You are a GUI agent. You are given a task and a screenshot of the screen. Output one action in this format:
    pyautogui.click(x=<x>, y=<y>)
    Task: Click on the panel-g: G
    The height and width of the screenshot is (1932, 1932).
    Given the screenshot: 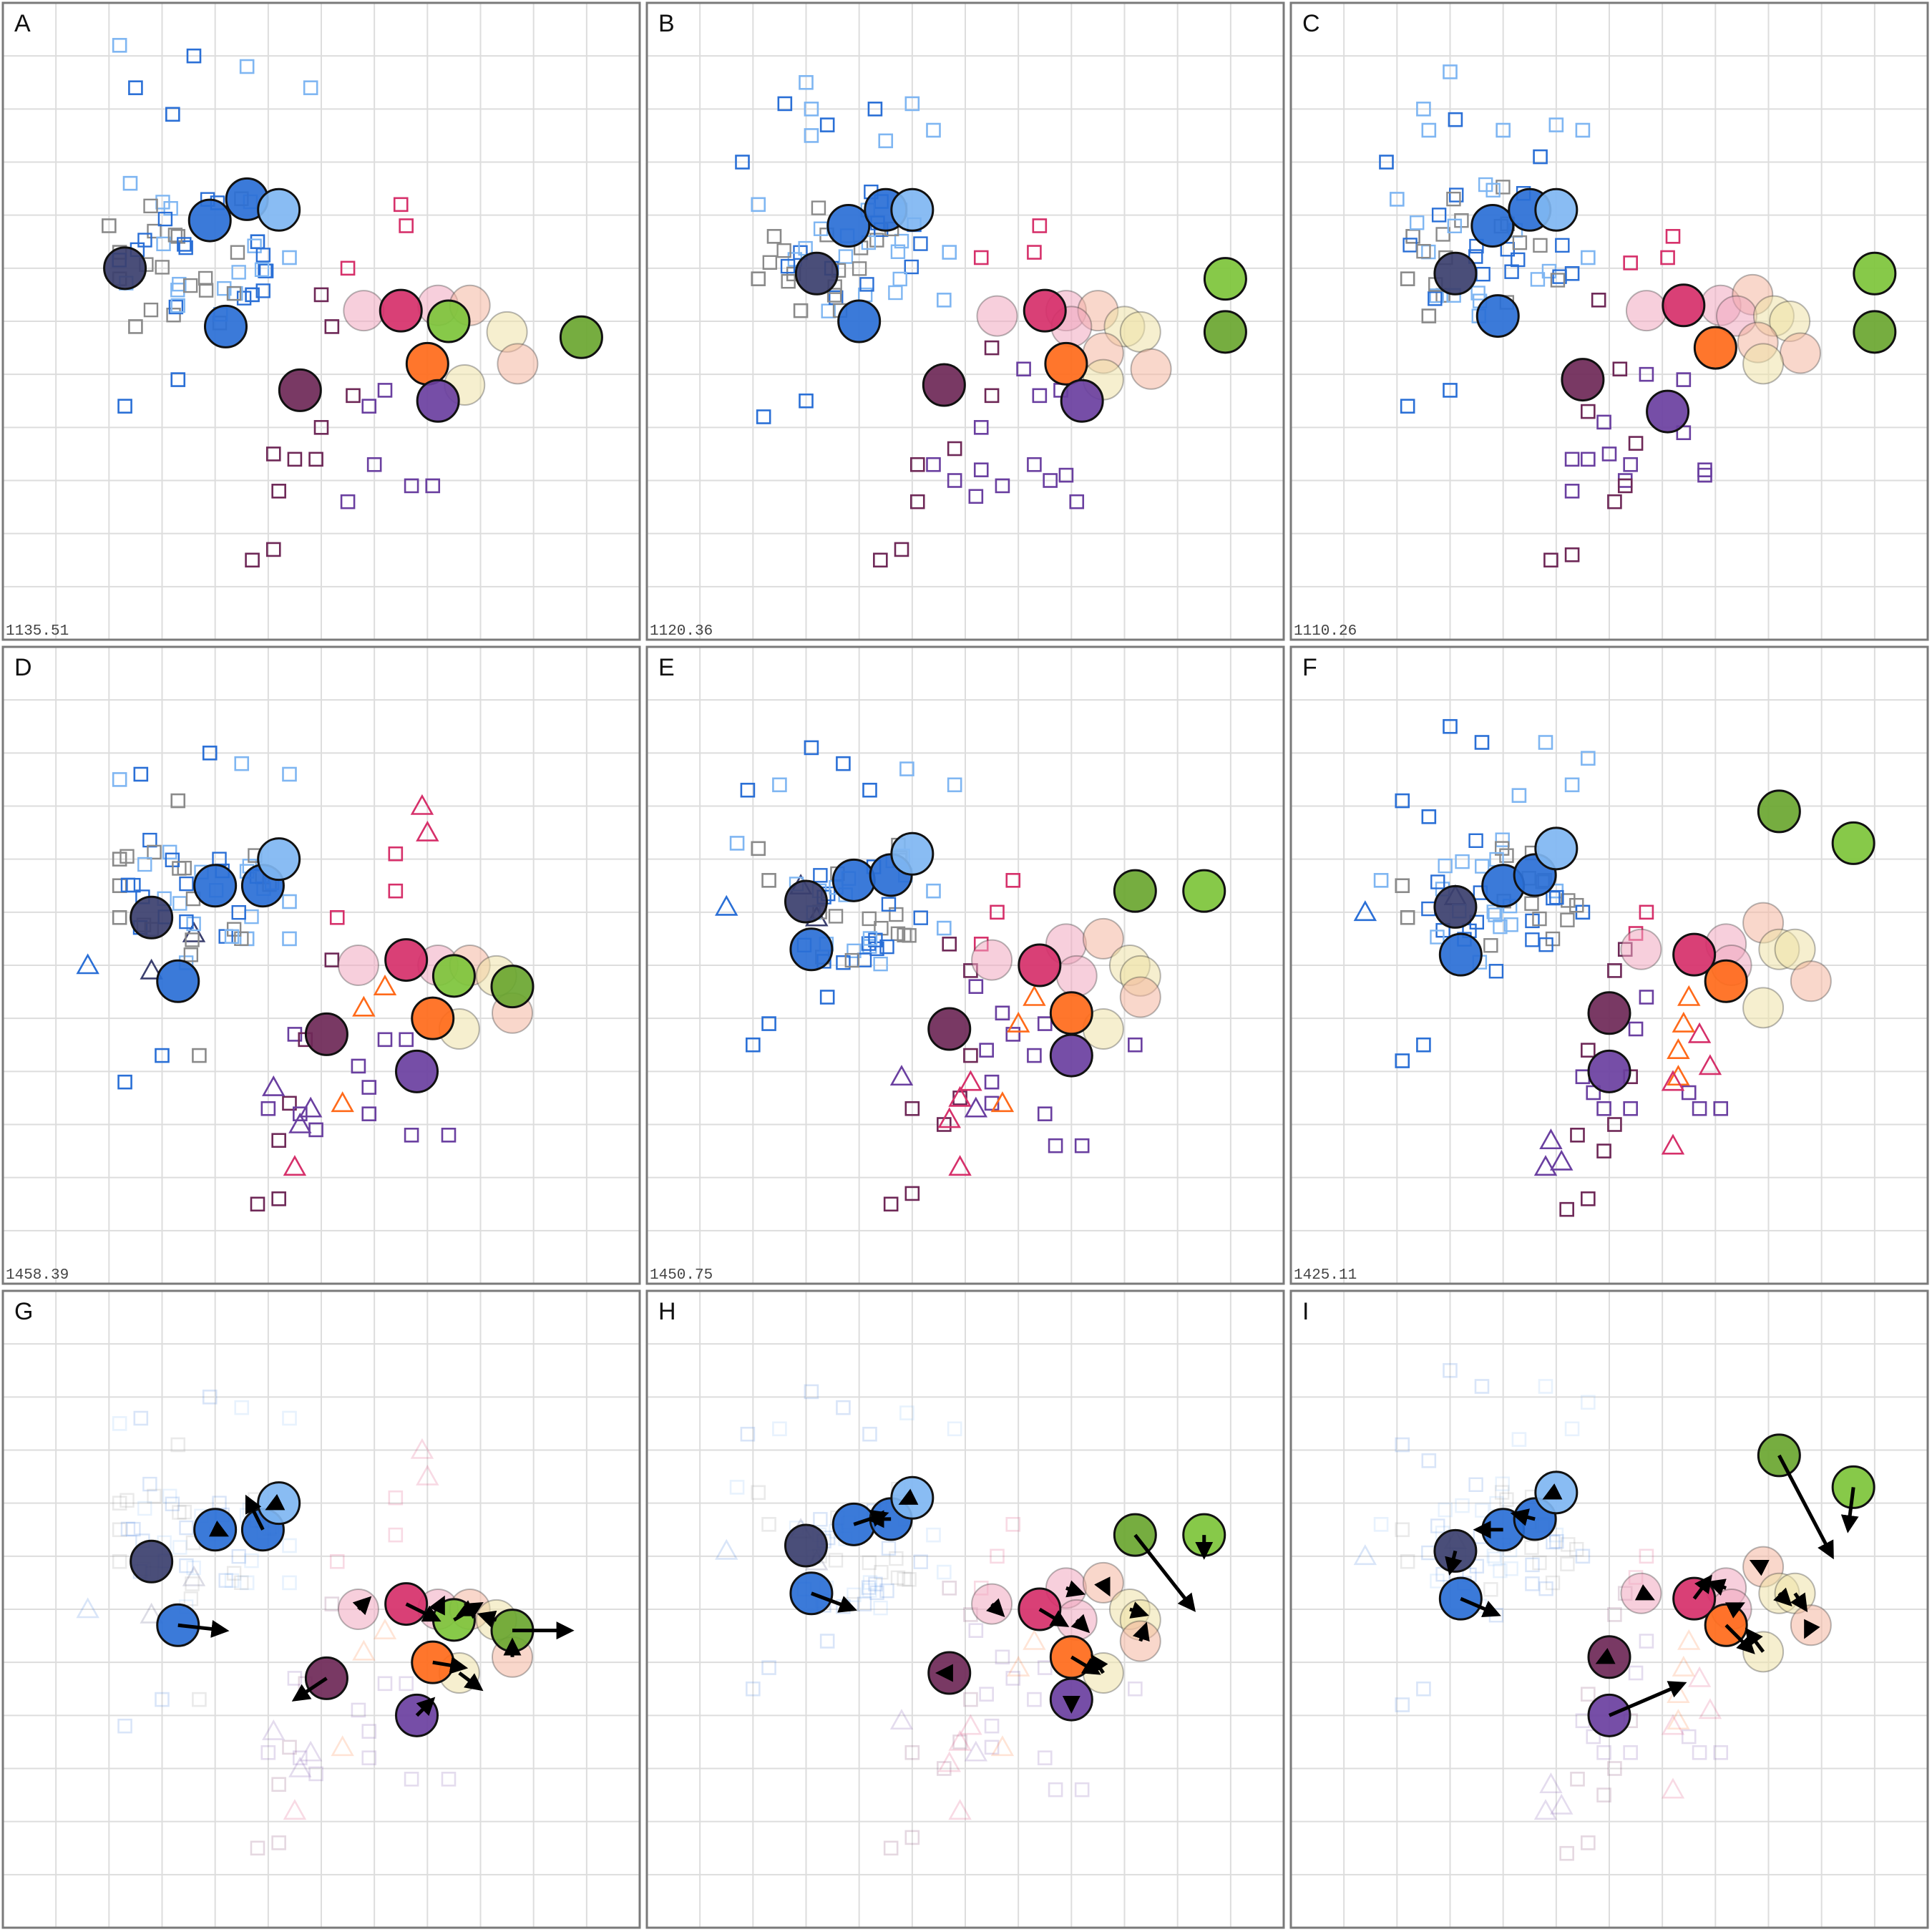 What is the action you would take?
    pyautogui.click(x=321, y=1609)
    